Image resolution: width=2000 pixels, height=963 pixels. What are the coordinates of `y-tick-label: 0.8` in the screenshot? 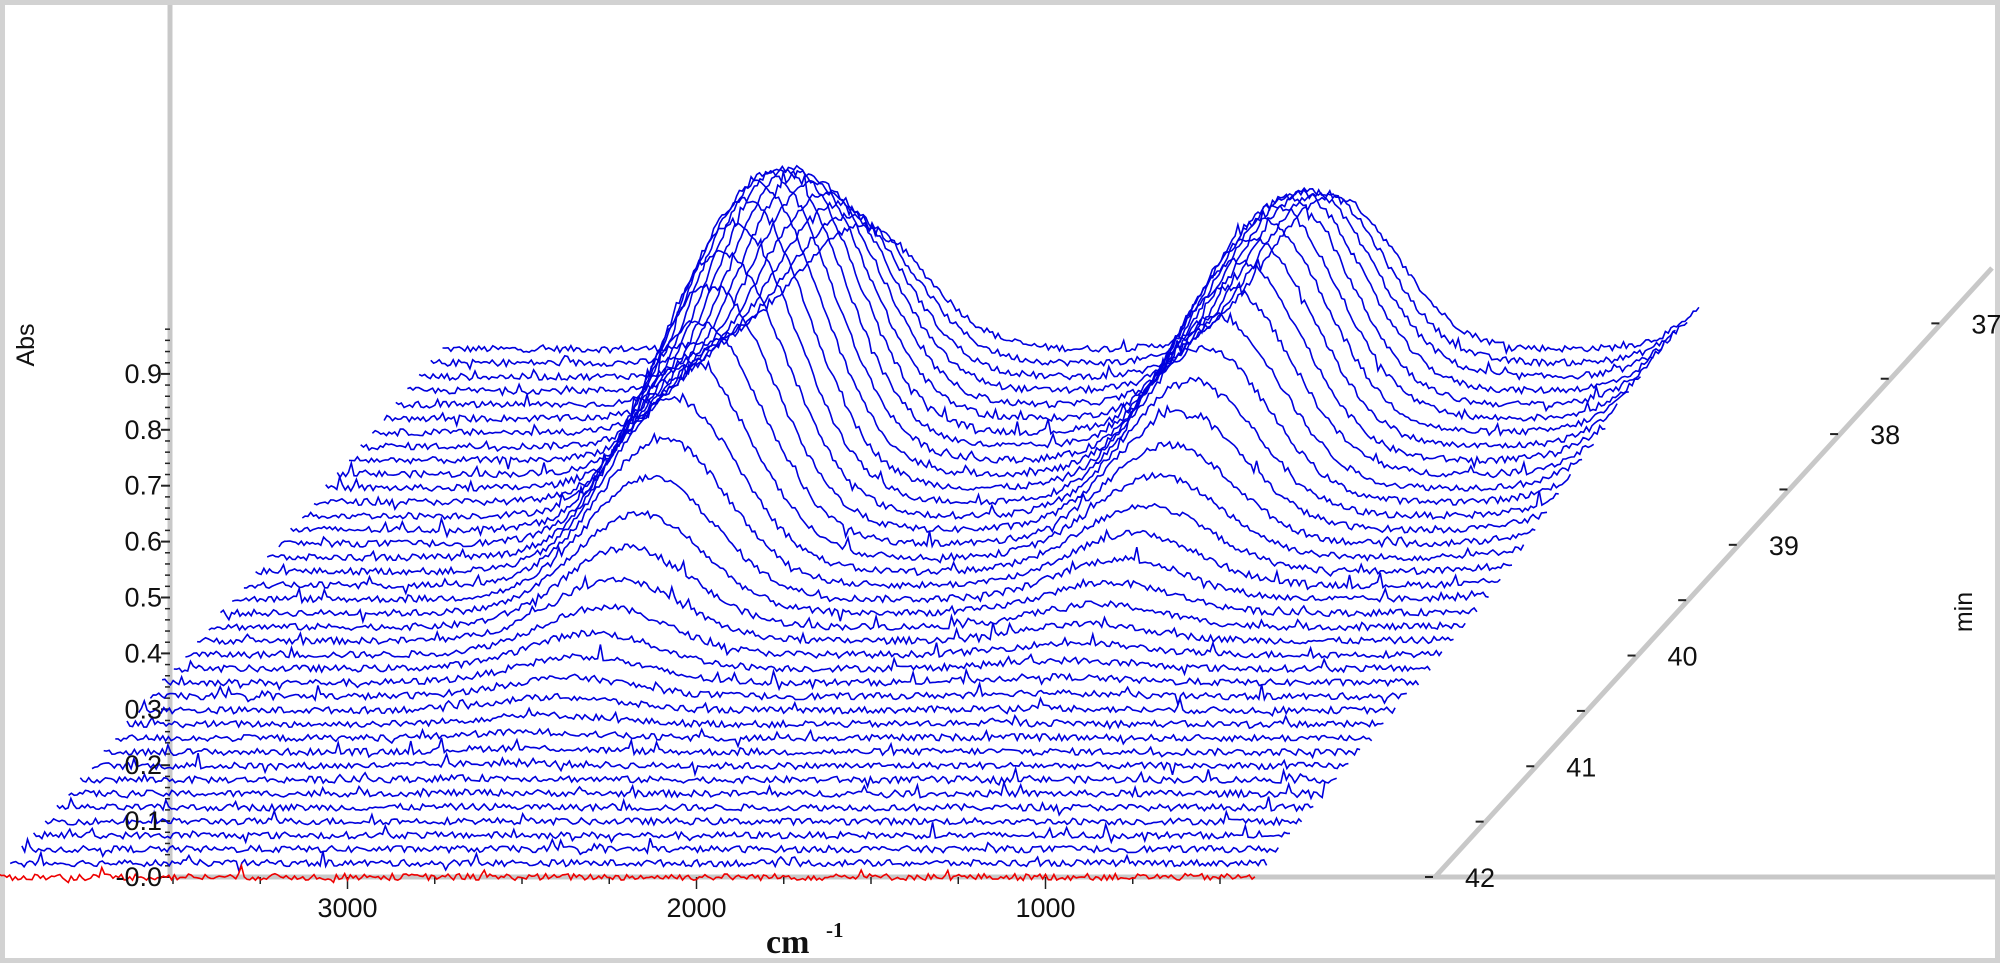 It's located at (143, 430).